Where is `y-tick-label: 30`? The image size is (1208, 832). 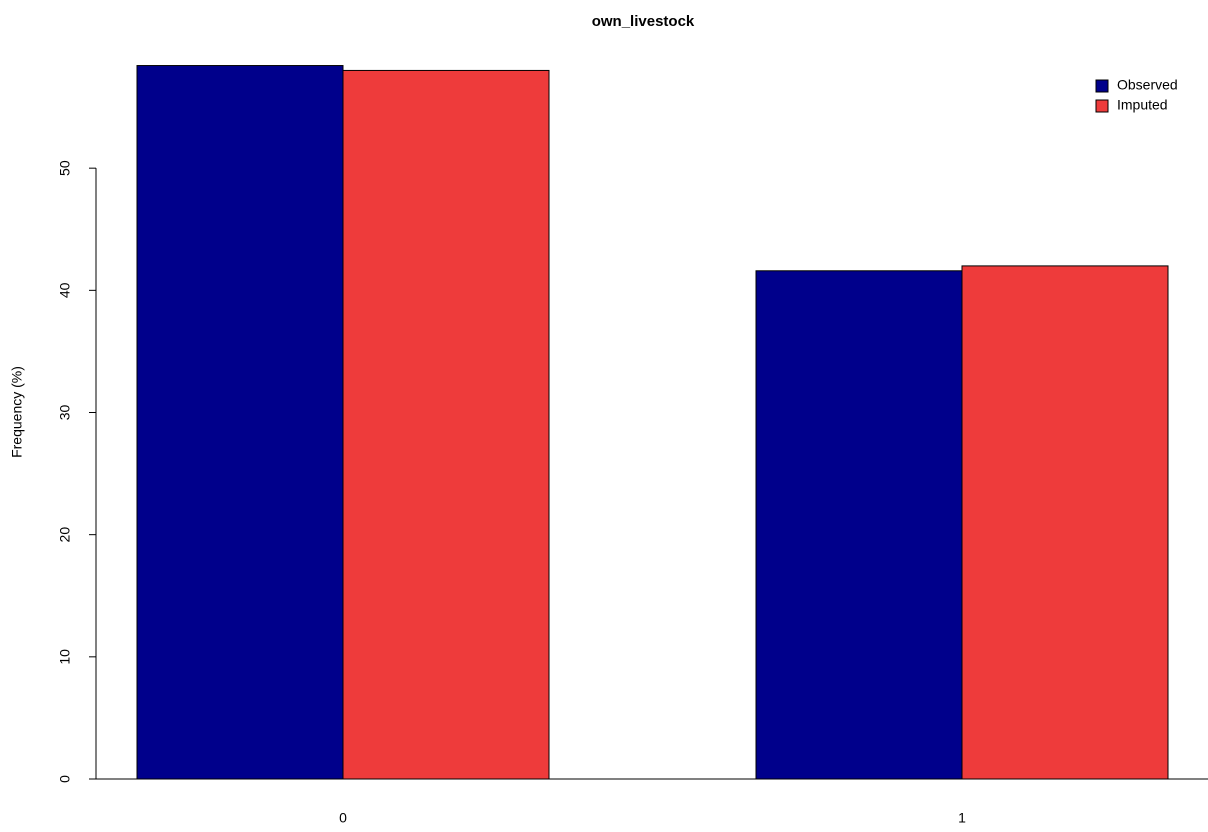 y-tick-label: 30 is located at coordinates (65, 413).